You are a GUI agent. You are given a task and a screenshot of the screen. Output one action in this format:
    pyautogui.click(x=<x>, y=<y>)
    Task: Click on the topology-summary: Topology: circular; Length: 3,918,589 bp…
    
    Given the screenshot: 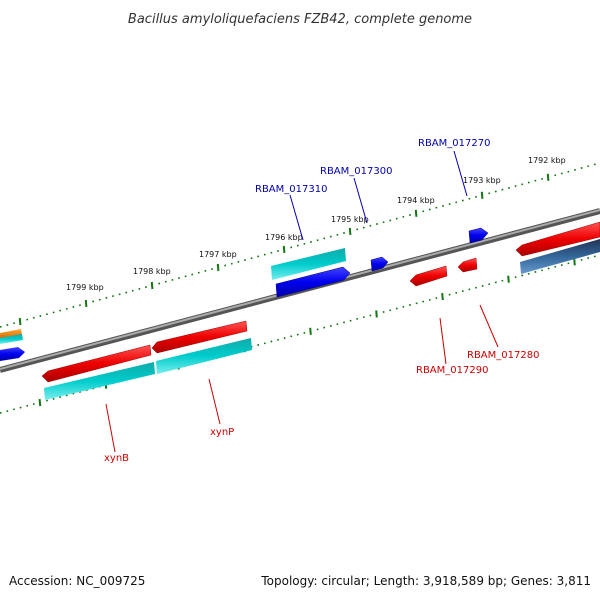 What is the action you would take?
    pyautogui.click(x=426, y=581)
    